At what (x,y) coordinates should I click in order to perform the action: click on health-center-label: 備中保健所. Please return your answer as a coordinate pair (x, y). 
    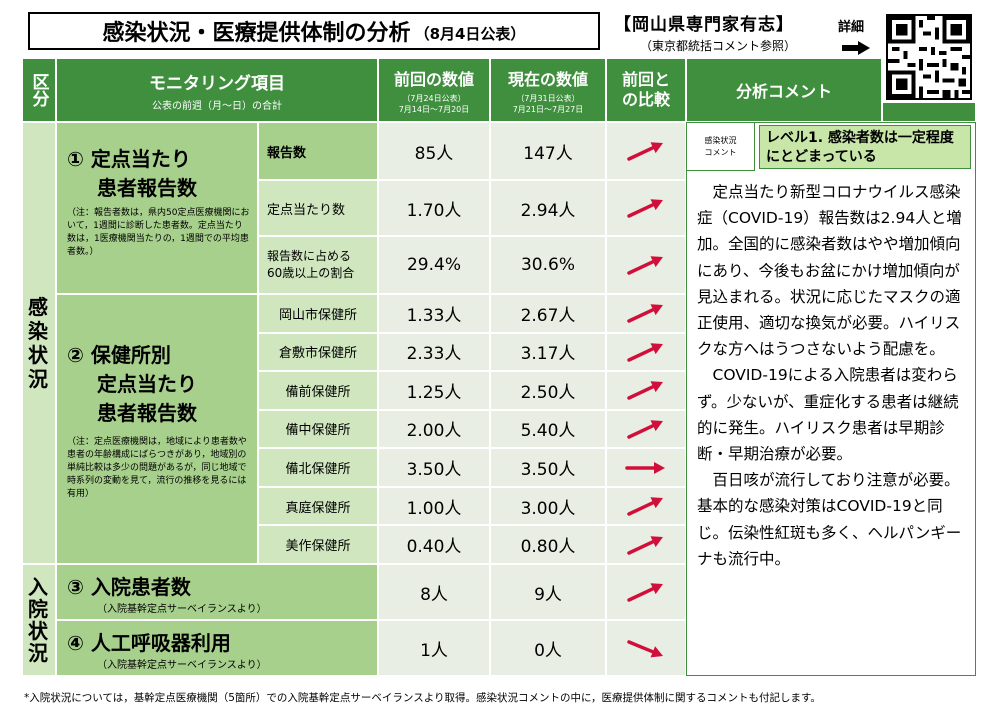
    Looking at the image, I should click on (318, 429).